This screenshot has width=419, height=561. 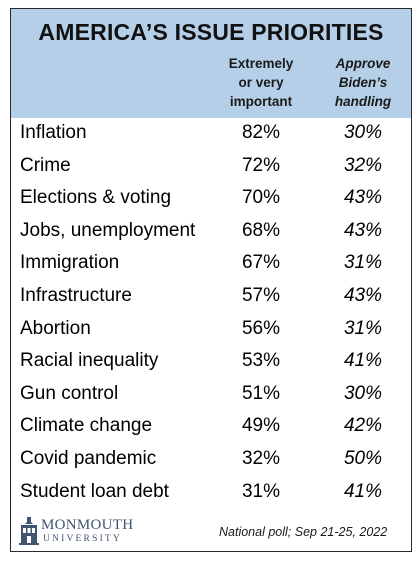 What do you see at coordinates (76, 295) in the screenshot?
I see `issue-label: Infrastructure` at bounding box center [76, 295].